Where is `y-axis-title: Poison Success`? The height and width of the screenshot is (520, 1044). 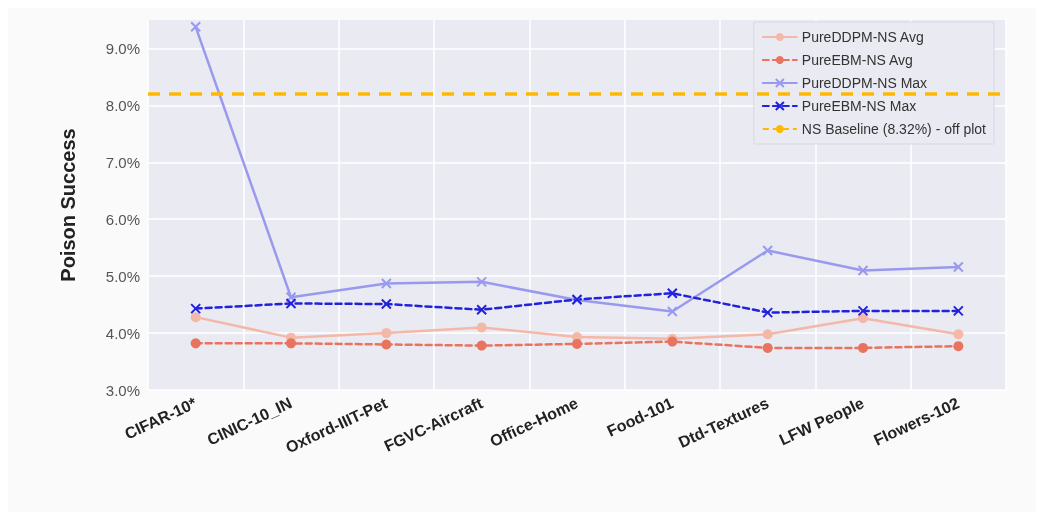
y-axis-title: Poison Success is located at coordinates (68, 205).